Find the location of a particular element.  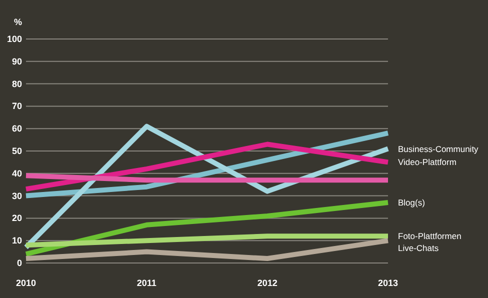

series-label: Business-Community is located at coordinates (439, 149).